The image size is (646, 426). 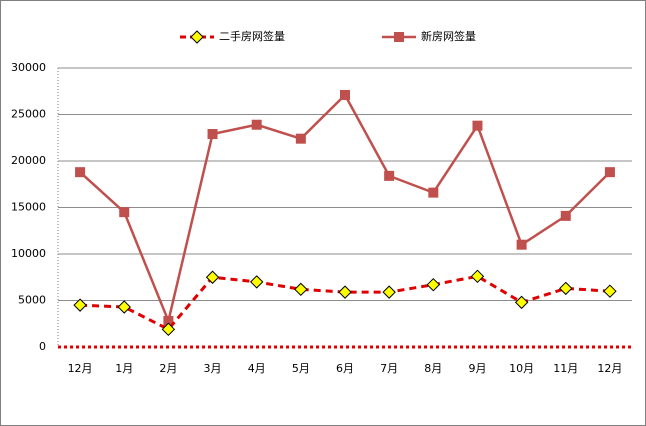 I want to click on x-tick-label: 4月, so click(x=257, y=368).